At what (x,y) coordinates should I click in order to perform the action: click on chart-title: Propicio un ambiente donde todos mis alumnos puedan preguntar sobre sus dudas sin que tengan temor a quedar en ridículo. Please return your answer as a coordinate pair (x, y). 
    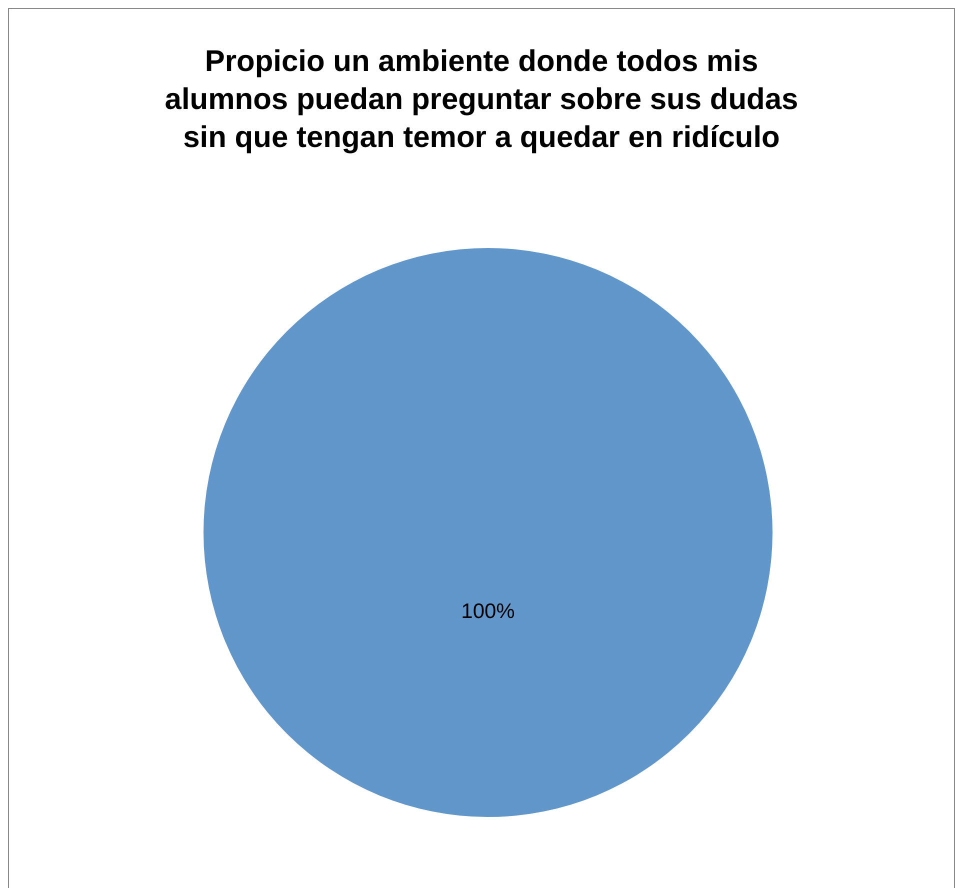
    Looking at the image, I should click on (482, 100).